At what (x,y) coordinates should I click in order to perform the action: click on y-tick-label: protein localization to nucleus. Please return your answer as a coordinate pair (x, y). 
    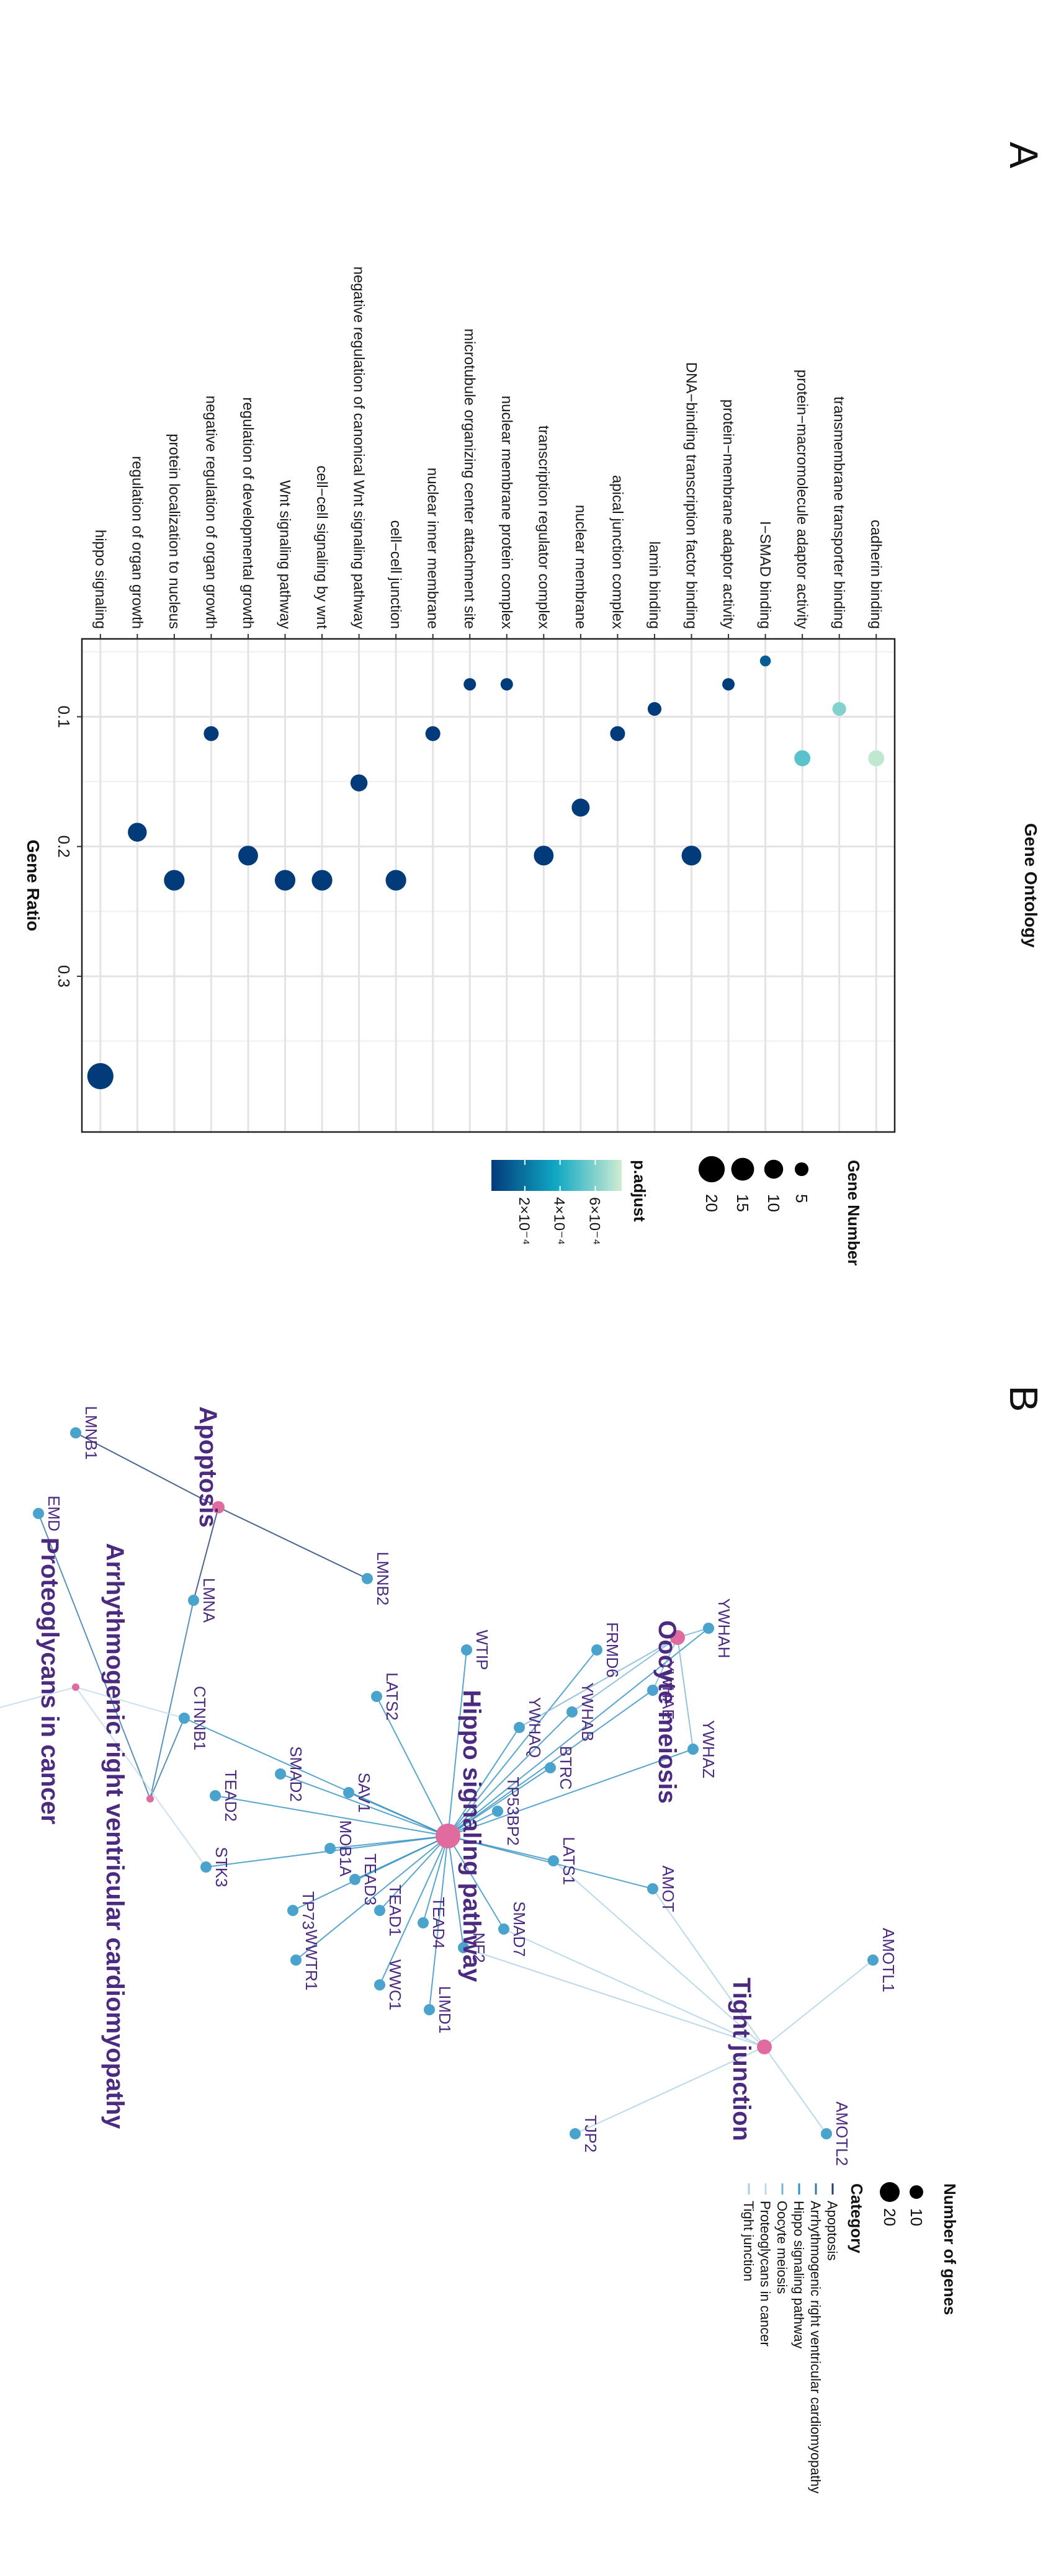
    Looking at the image, I should click on (174, 531).